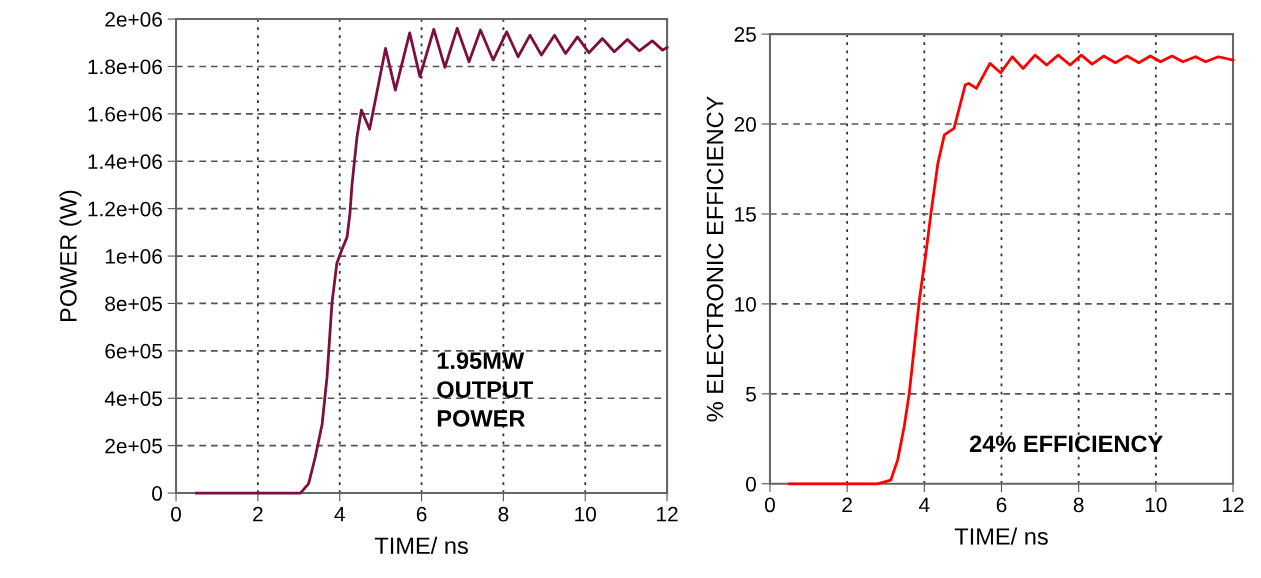 Image resolution: width=1261 pixels, height=578 pixels. I want to click on y-tick-label: 1.6e+06, so click(125, 114).